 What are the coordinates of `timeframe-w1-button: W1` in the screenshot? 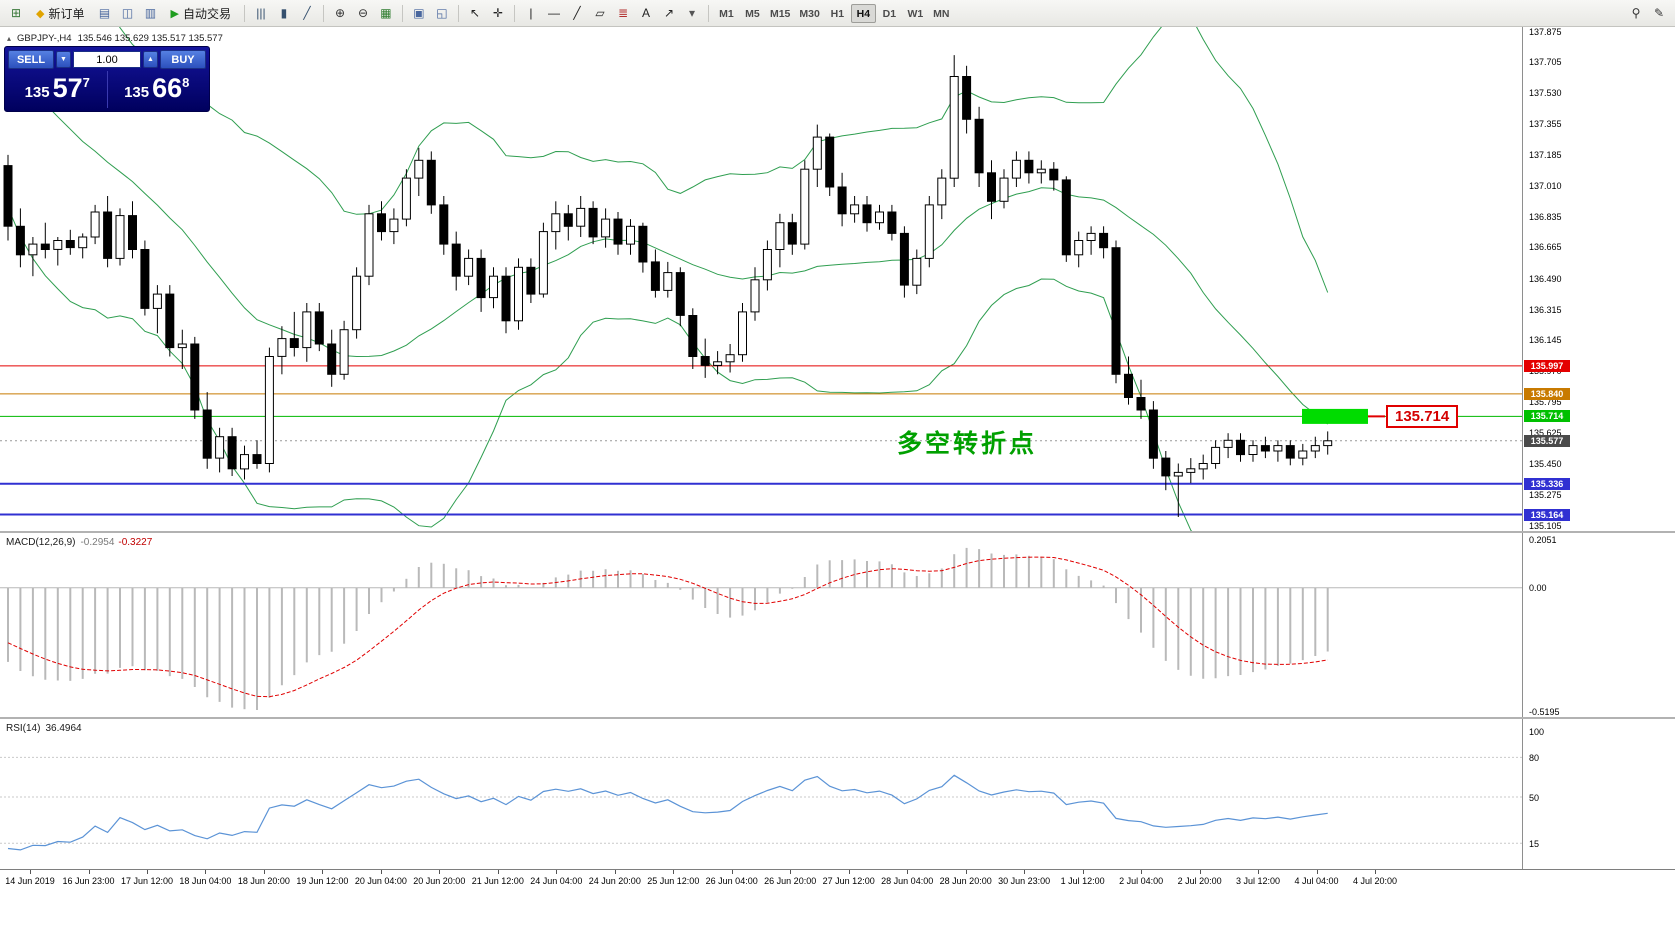 It's located at (915, 13).